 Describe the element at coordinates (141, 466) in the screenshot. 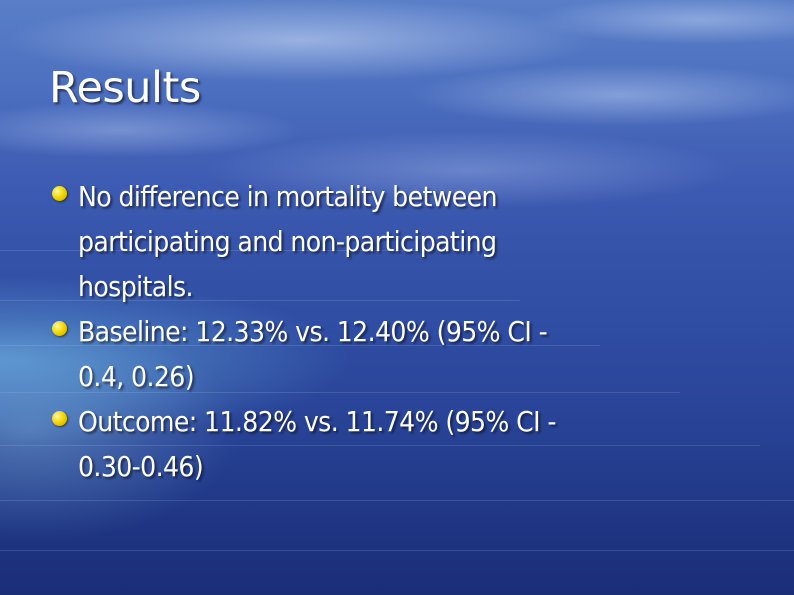

I see `bullet-line: 0.30-0.46)` at that location.